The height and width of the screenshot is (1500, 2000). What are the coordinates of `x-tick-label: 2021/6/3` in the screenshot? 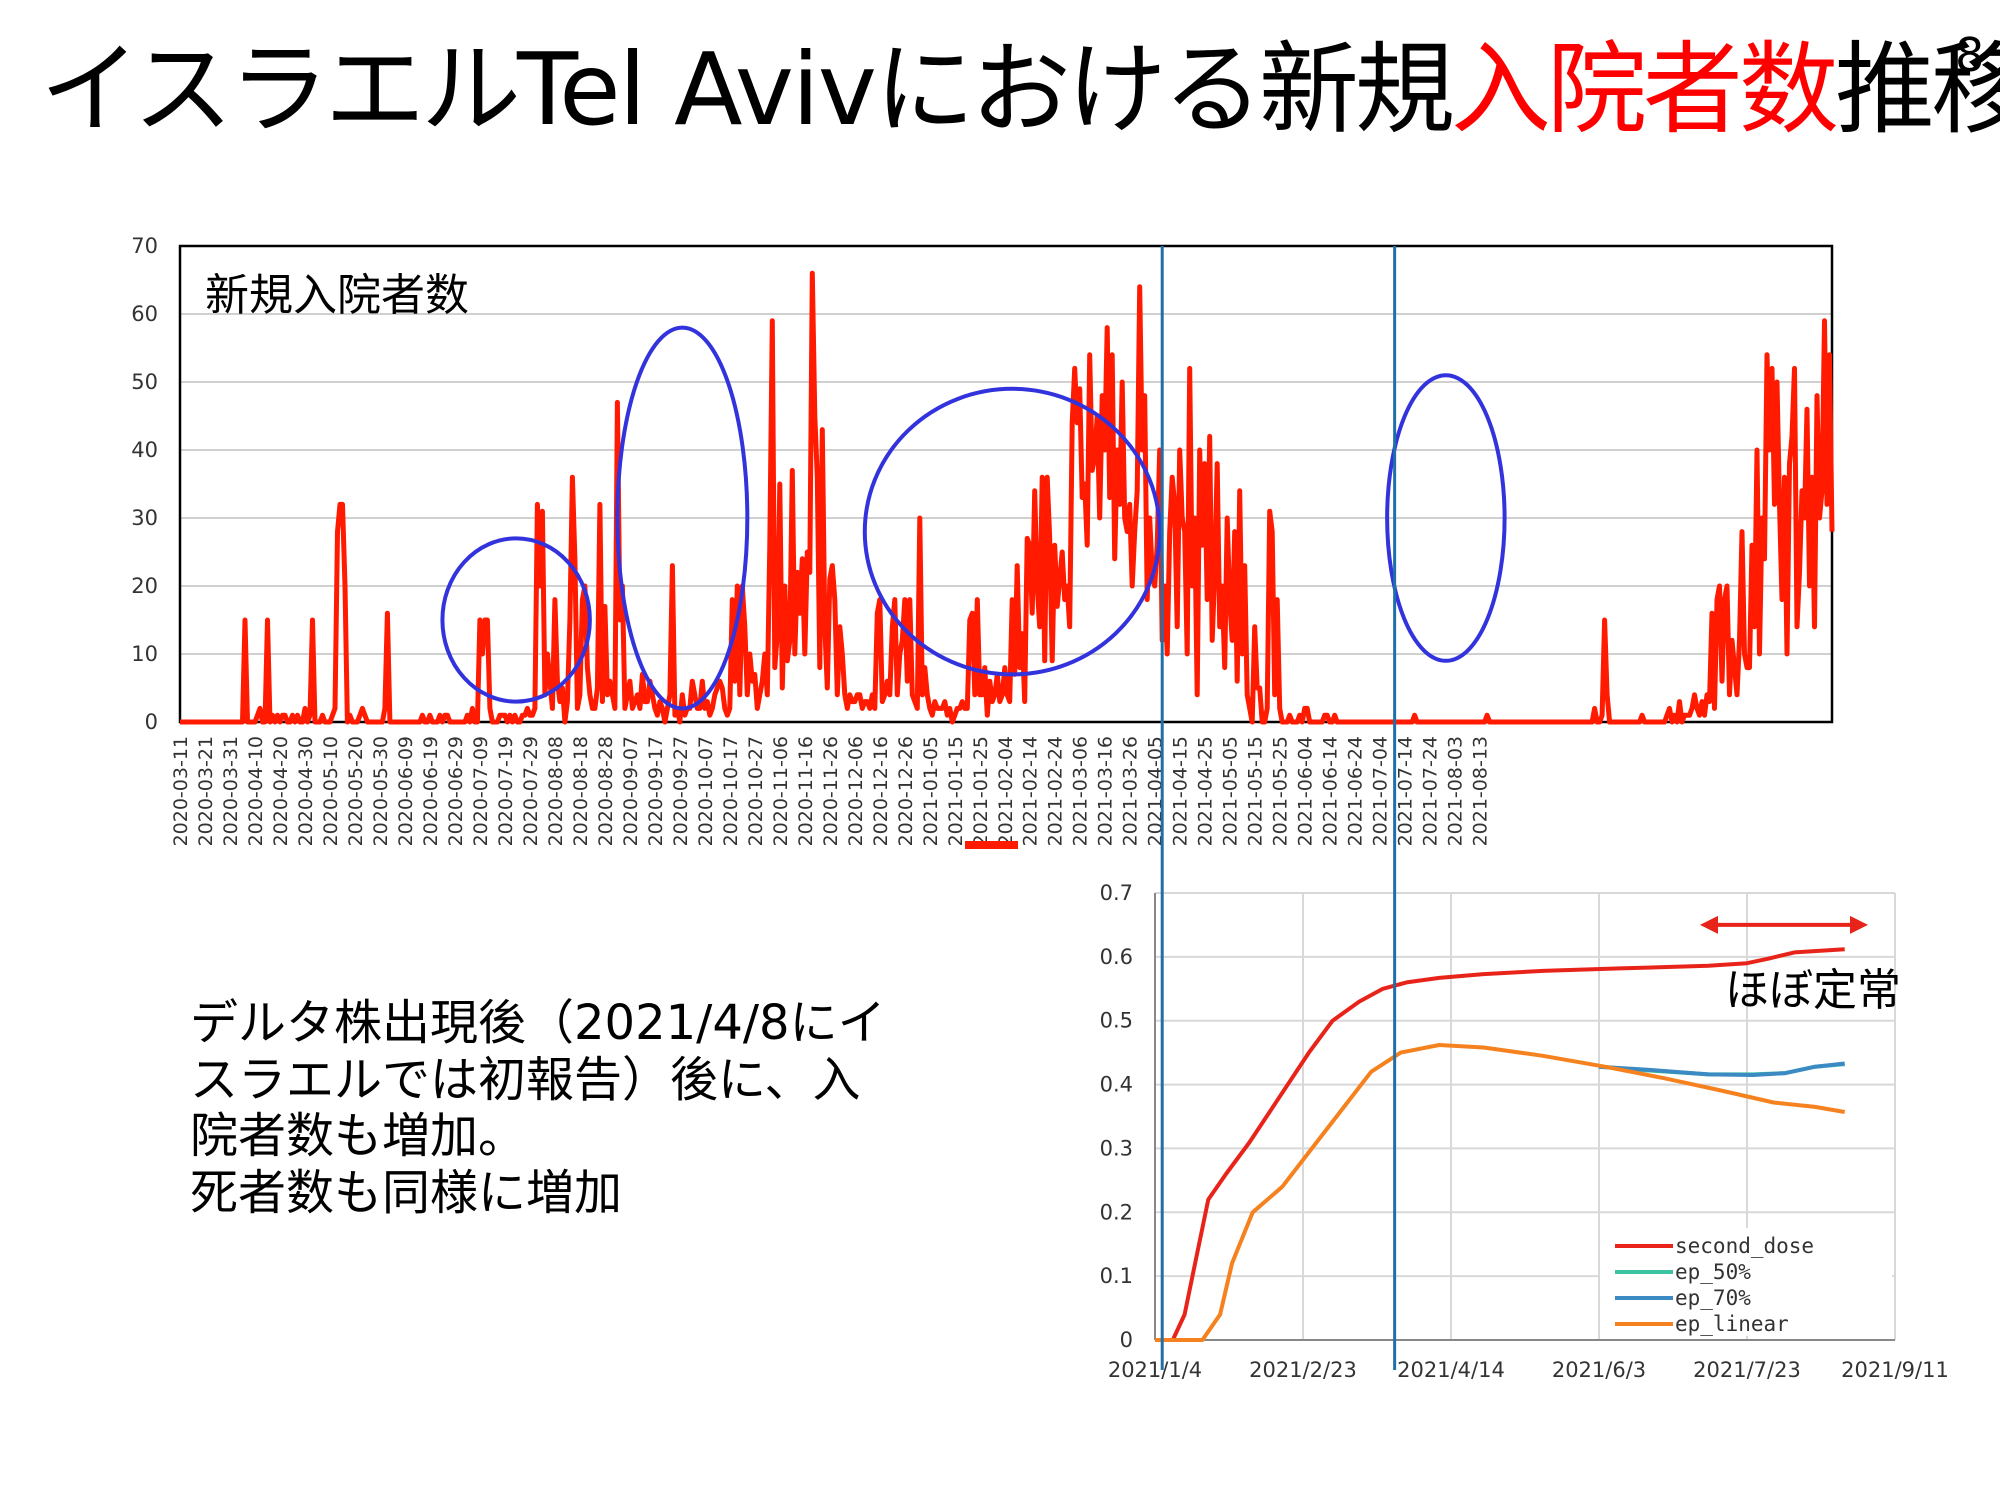 It's located at (1599, 1370).